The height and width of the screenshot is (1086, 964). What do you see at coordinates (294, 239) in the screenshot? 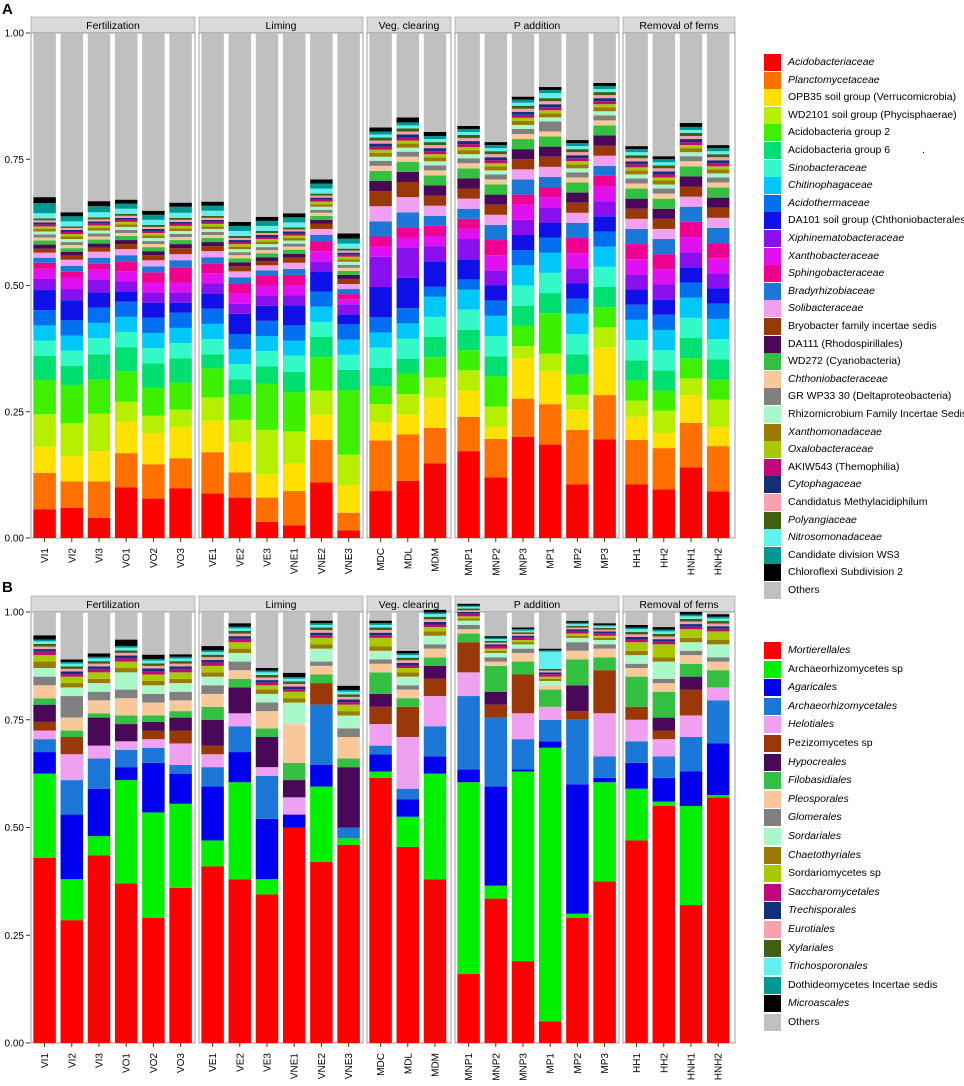
I see `panel-a-facet-liming-bar-vne1-xanthomonadaceae` at bounding box center [294, 239].